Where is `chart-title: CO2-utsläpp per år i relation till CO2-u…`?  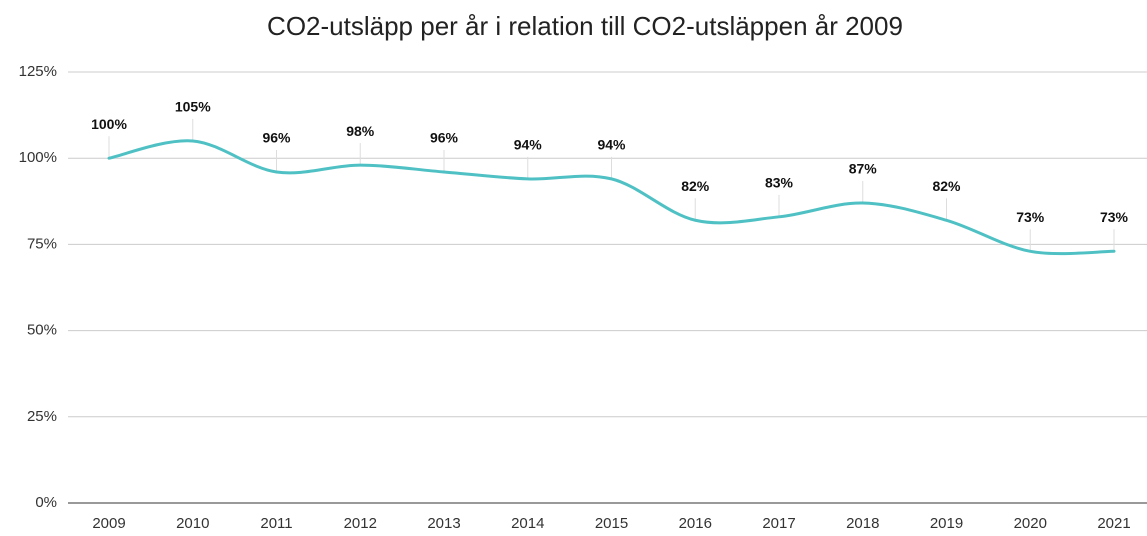 chart-title: CO2-utsläpp per år i relation till CO2-u… is located at coordinates (585, 26).